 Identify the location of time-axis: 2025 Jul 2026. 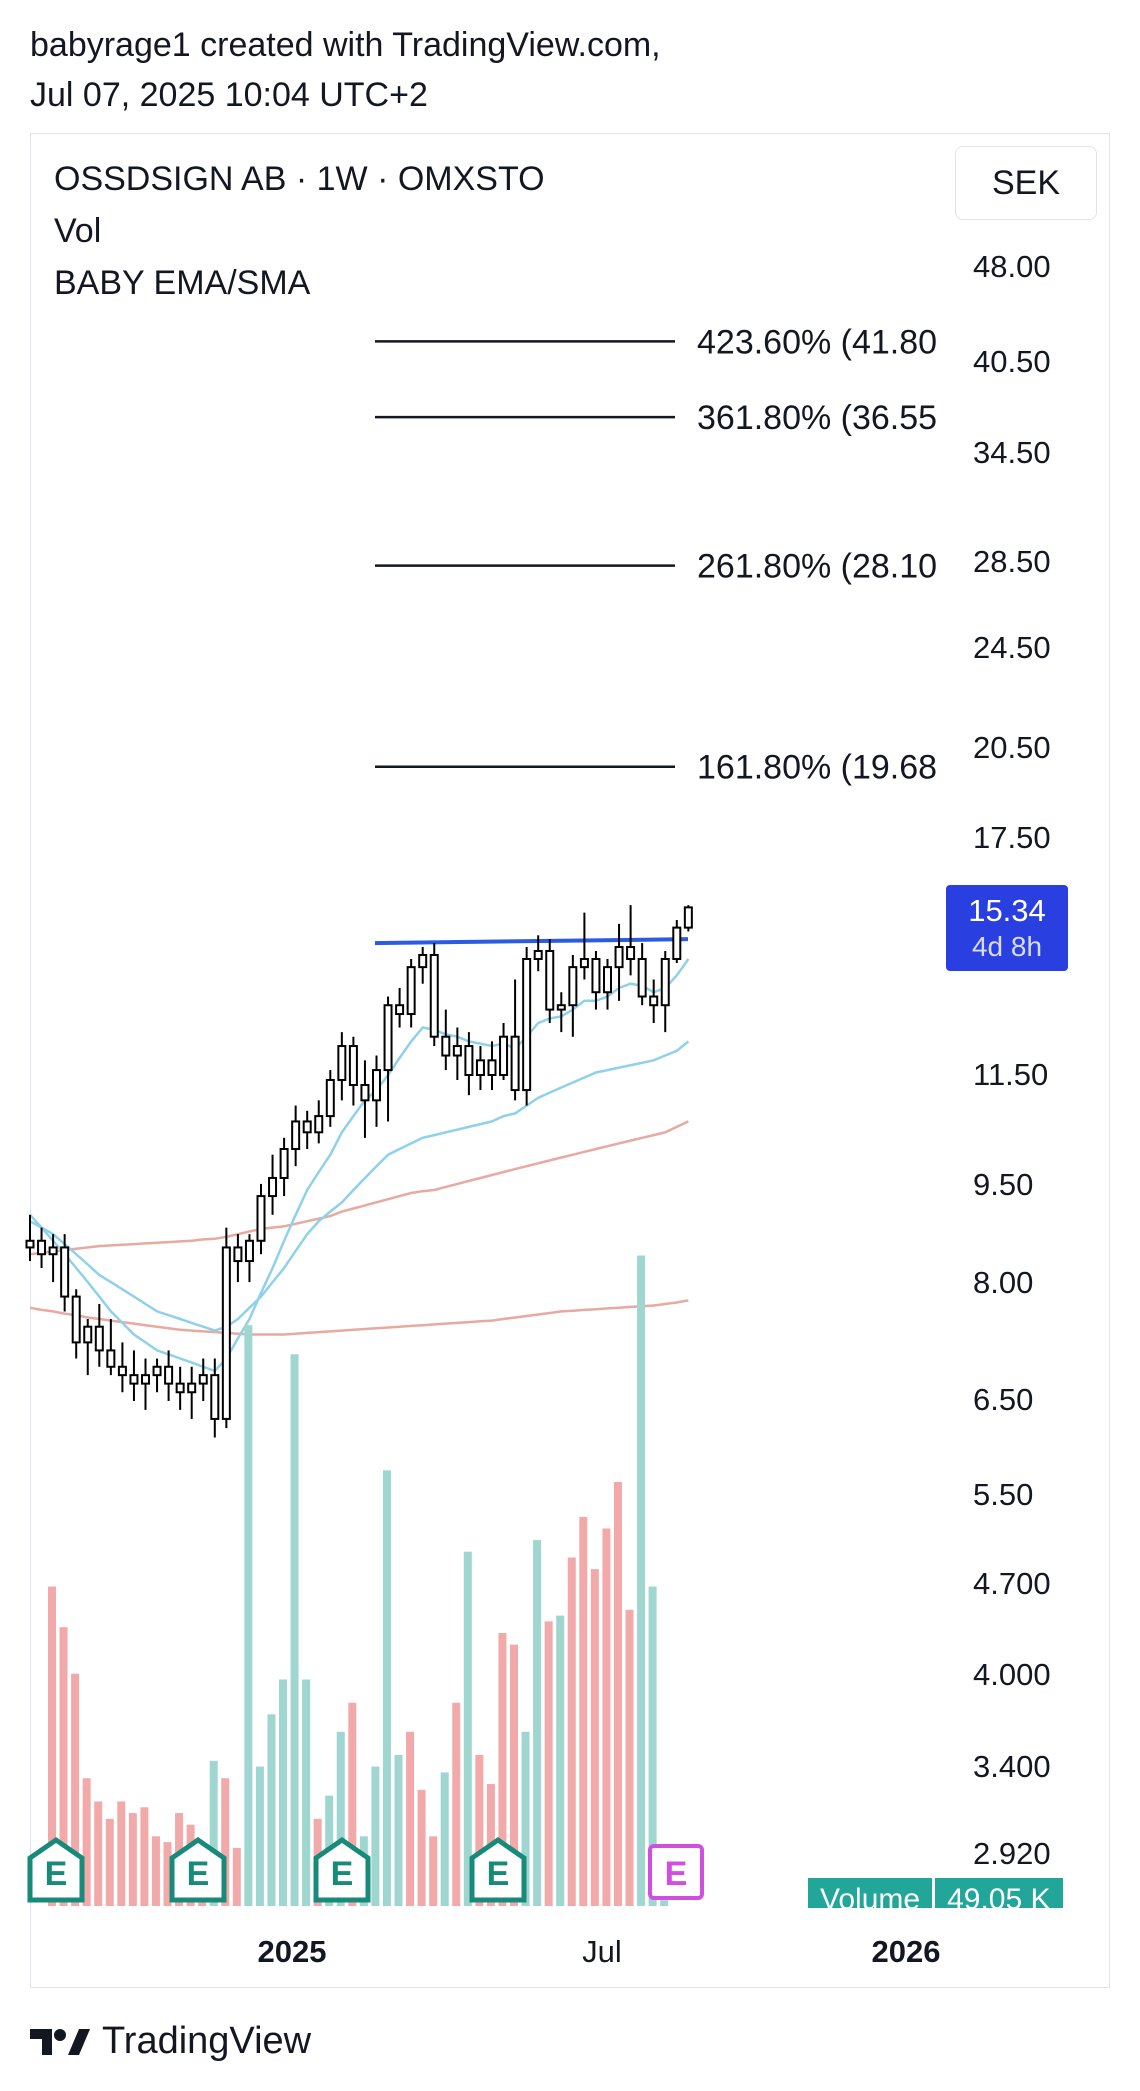
(599, 1951).